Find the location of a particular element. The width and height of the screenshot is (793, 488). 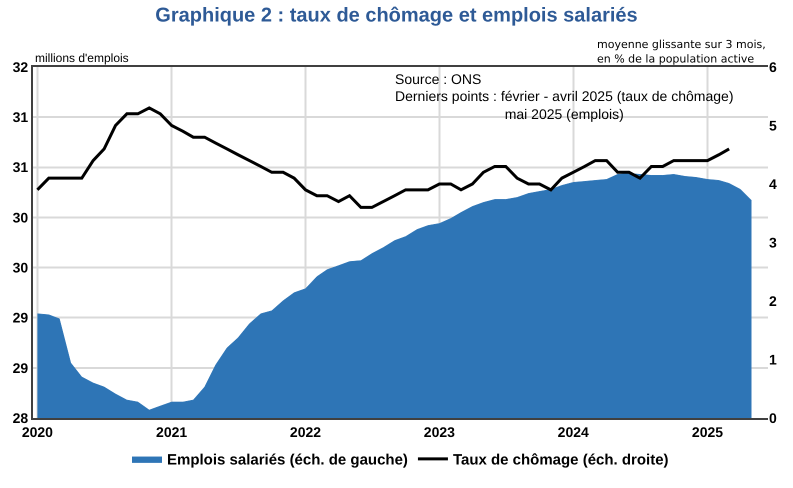

legend-label: Emplois salariés (éch. de gauche) is located at coordinates (287, 460).